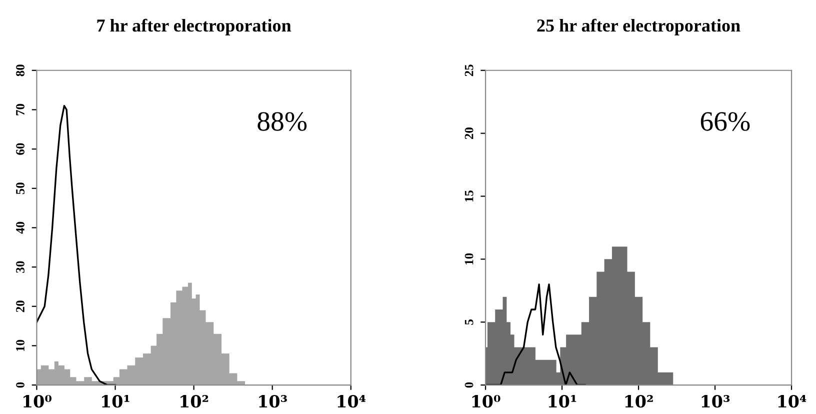 This screenshot has height=414, width=816. Describe the element at coordinates (469, 70) in the screenshot. I see `y-tick-label: 25` at that location.